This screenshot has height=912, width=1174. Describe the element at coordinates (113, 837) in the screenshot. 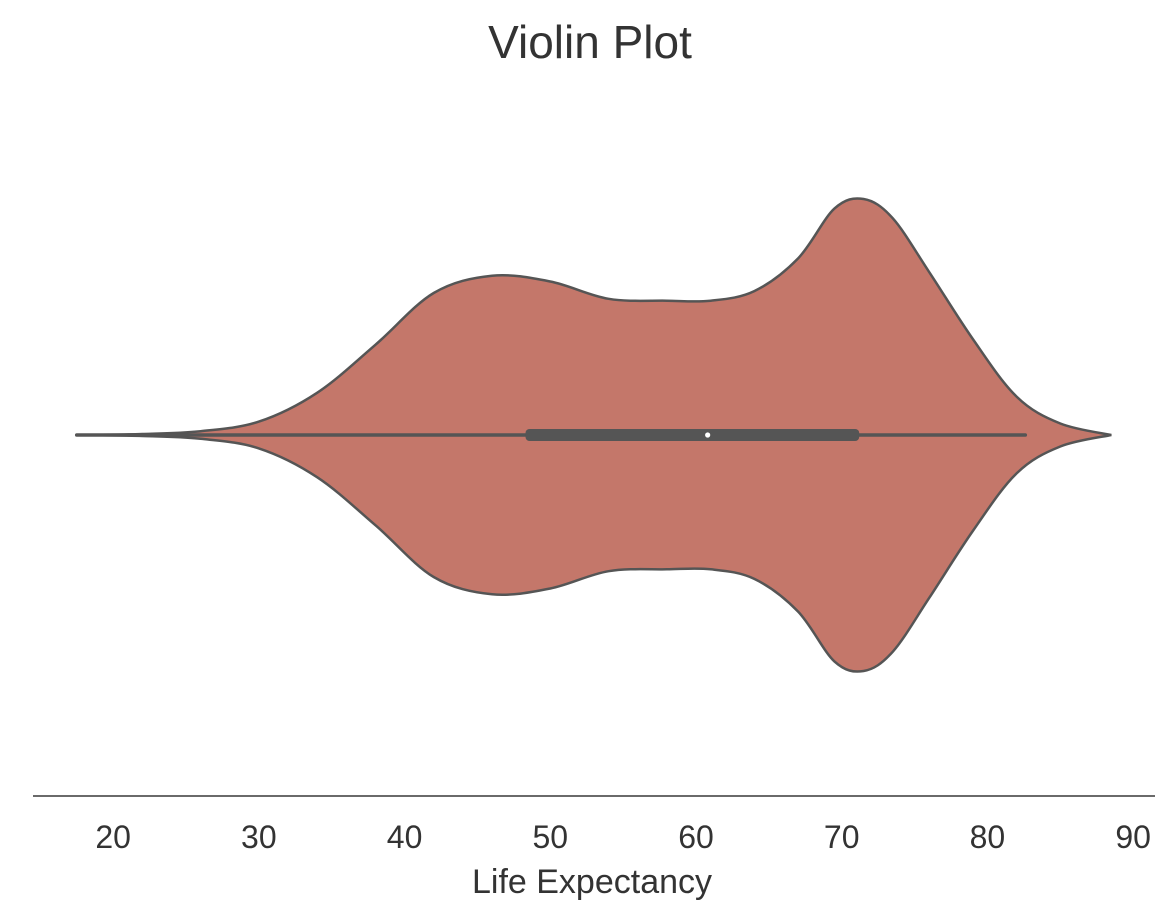

I see `x-tick-label: 20` at that location.